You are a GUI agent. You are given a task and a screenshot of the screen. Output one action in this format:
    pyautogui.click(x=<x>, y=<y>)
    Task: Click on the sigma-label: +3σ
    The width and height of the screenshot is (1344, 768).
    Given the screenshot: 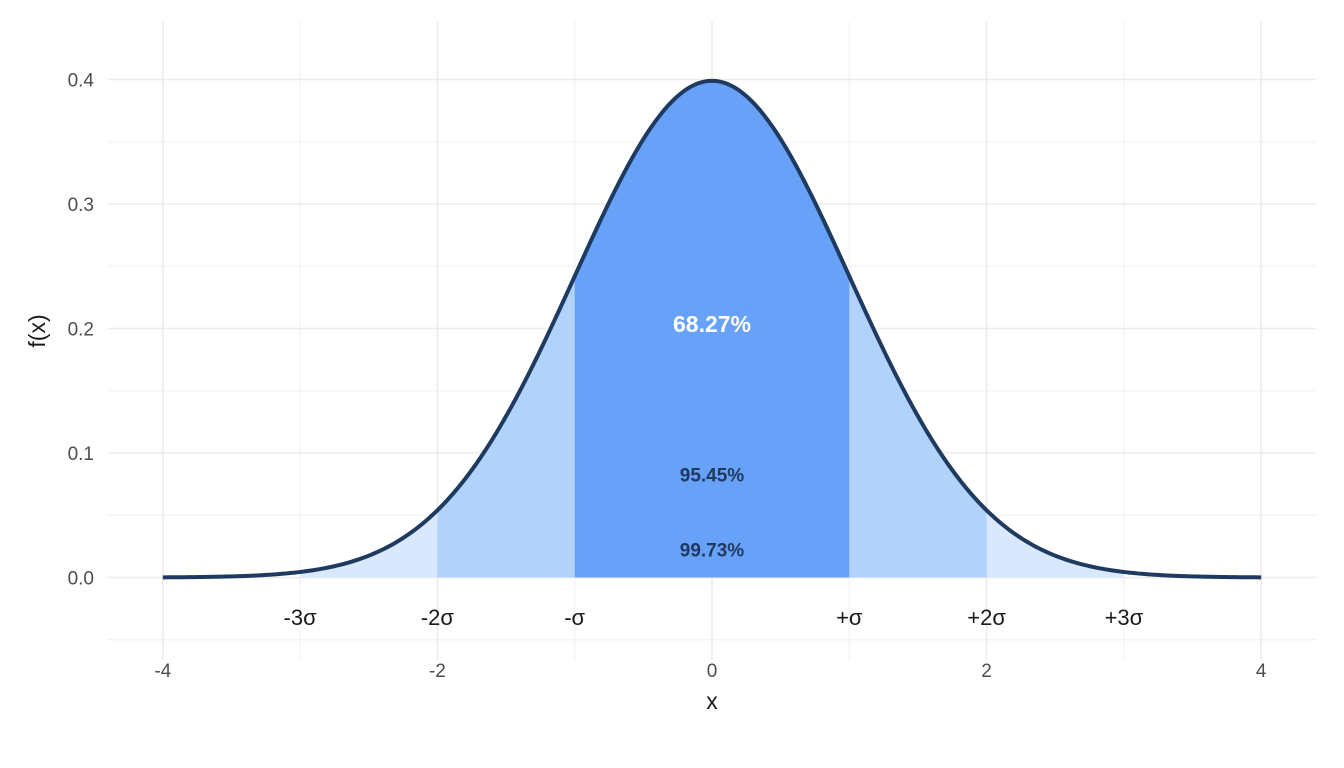 What is the action you would take?
    pyautogui.click(x=1124, y=617)
    